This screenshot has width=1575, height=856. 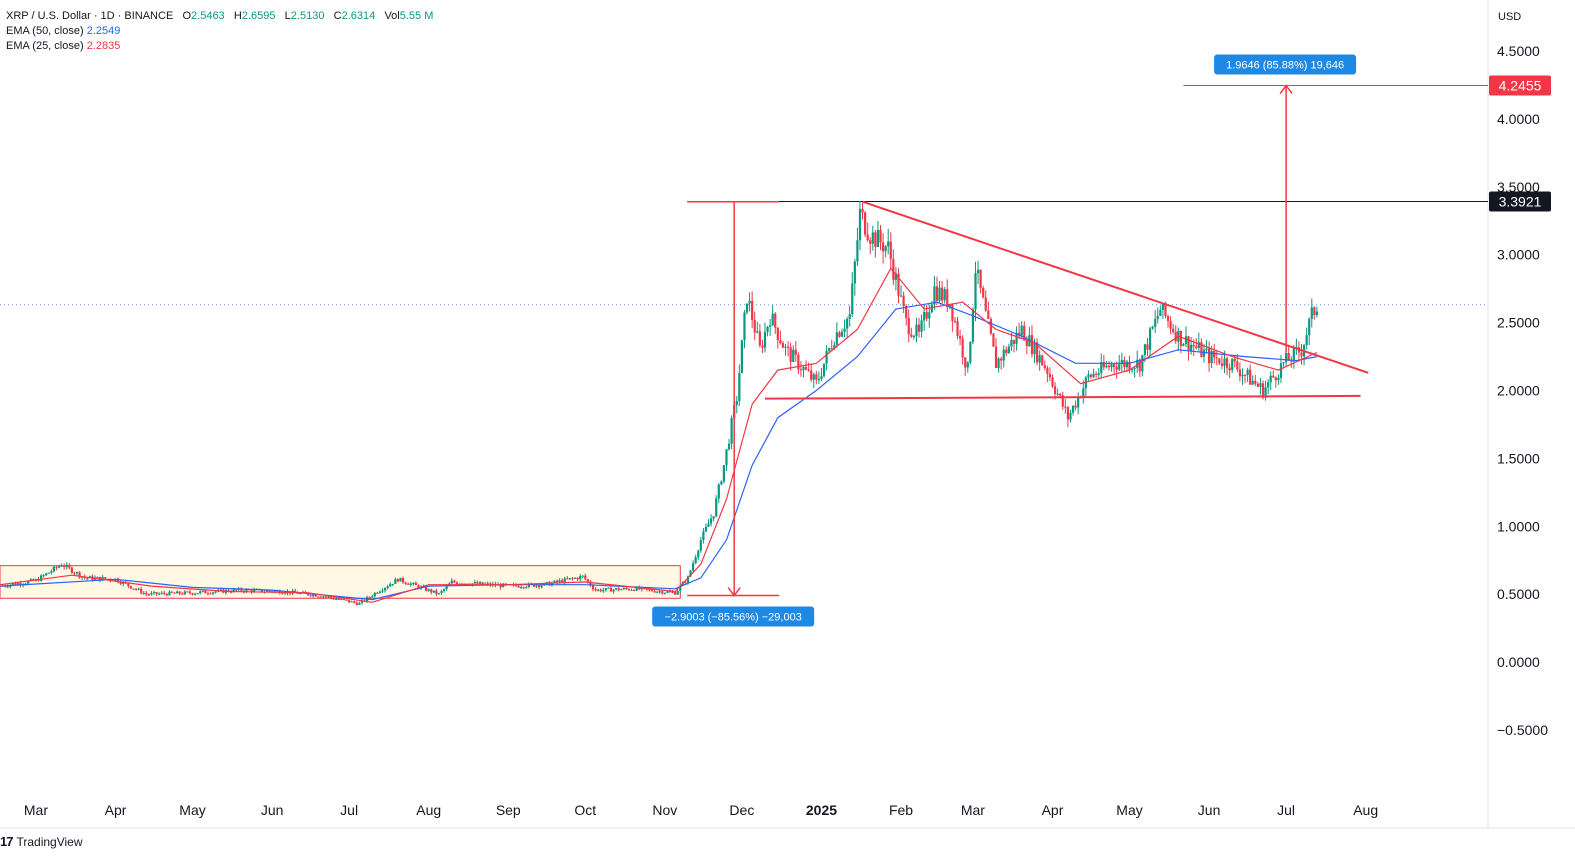 What do you see at coordinates (45, 46) in the screenshot?
I see `ema25-label: EMA (25, close)` at bounding box center [45, 46].